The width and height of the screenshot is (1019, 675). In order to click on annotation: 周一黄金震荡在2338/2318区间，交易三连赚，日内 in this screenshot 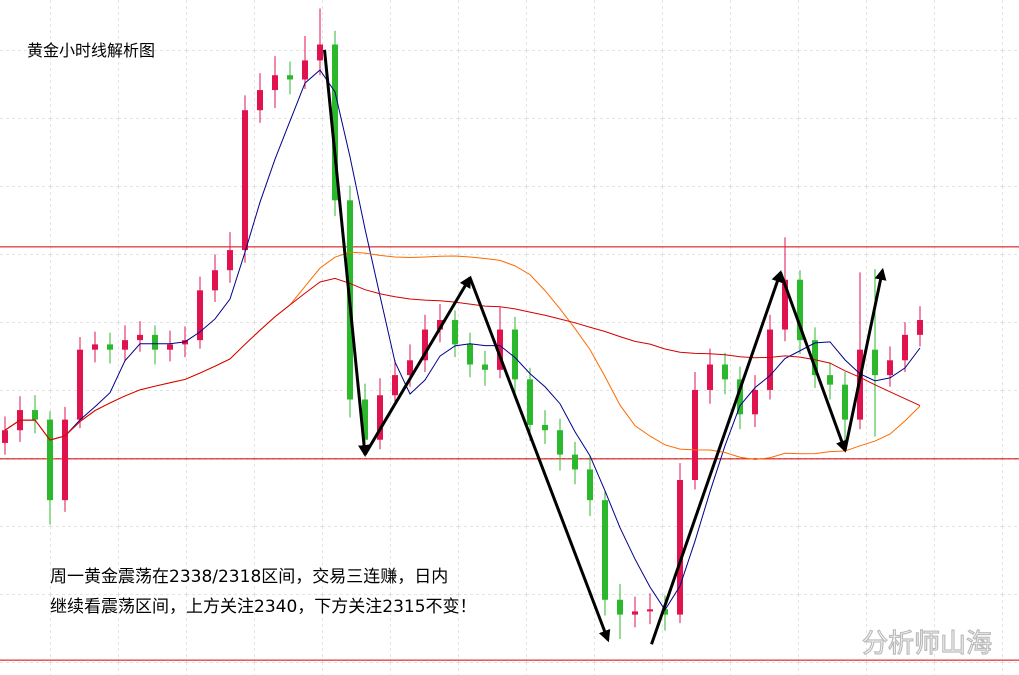, I will do `click(249, 577)`.